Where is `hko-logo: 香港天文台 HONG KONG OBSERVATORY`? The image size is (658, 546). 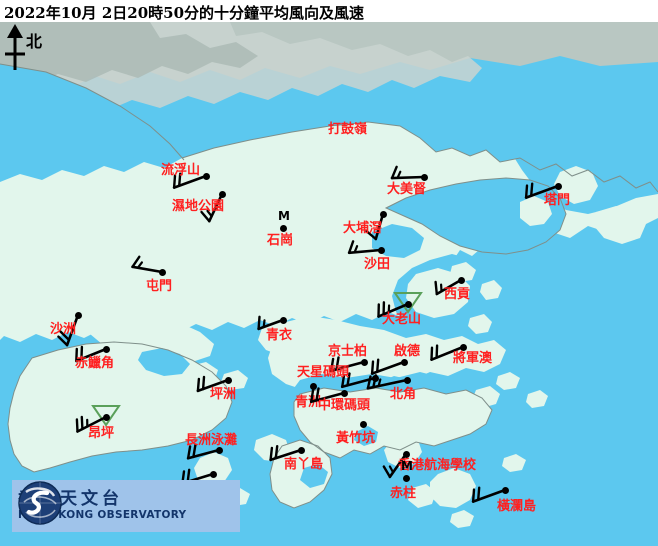 hko-logo: 香港天文台 HONG KONG OBSERVATORY is located at coordinates (126, 506).